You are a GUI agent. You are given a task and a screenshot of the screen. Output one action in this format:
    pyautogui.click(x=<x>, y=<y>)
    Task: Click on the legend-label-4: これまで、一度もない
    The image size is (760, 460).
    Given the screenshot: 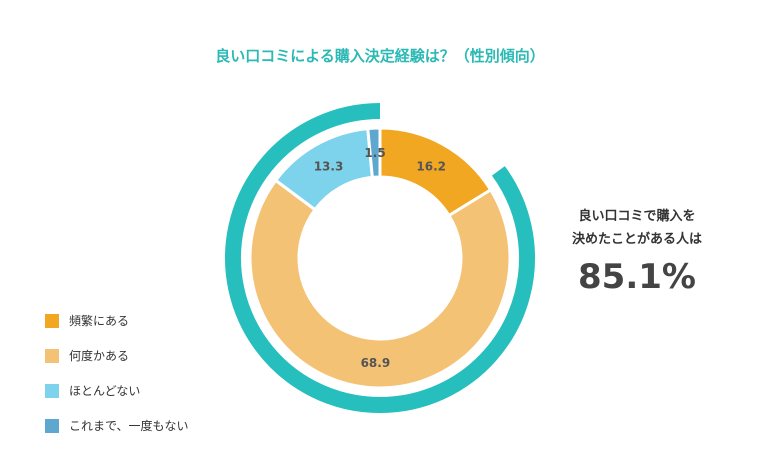 What is the action you would take?
    pyautogui.click(x=129, y=425)
    